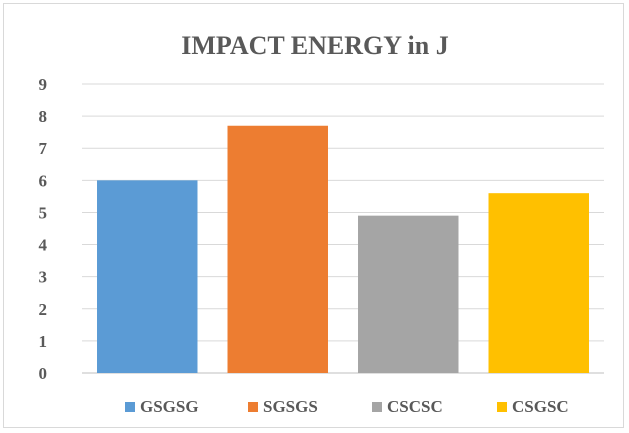  Describe the element at coordinates (415, 406) in the screenshot. I see `legend-label: CSCSC` at that location.